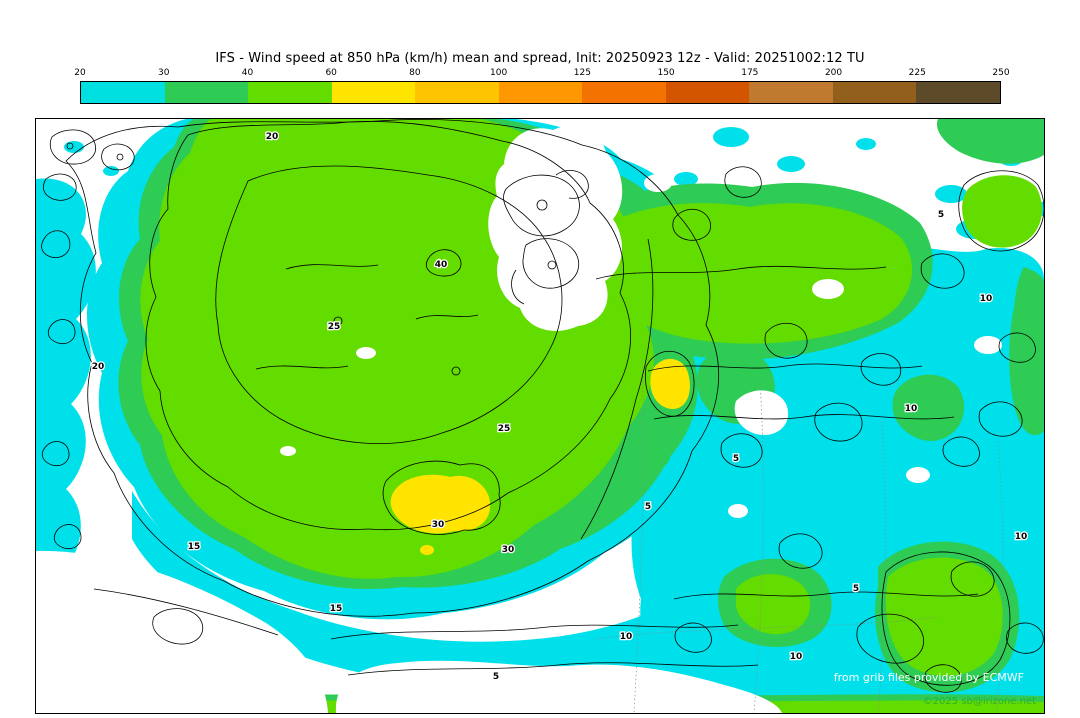 The image size is (1080, 718). What do you see at coordinates (331, 73) in the screenshot?
I see `colorbar-tick: 60` at bounding box center [331, 73].